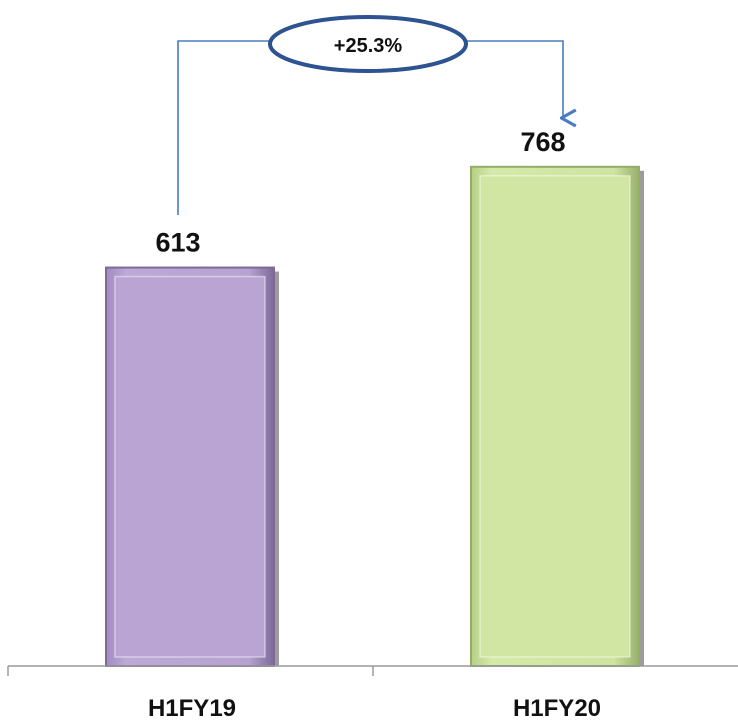 The width and height of the screenshot is (738, 725). I want to click on data-label-h1fy19: 613, so click(177, 243).